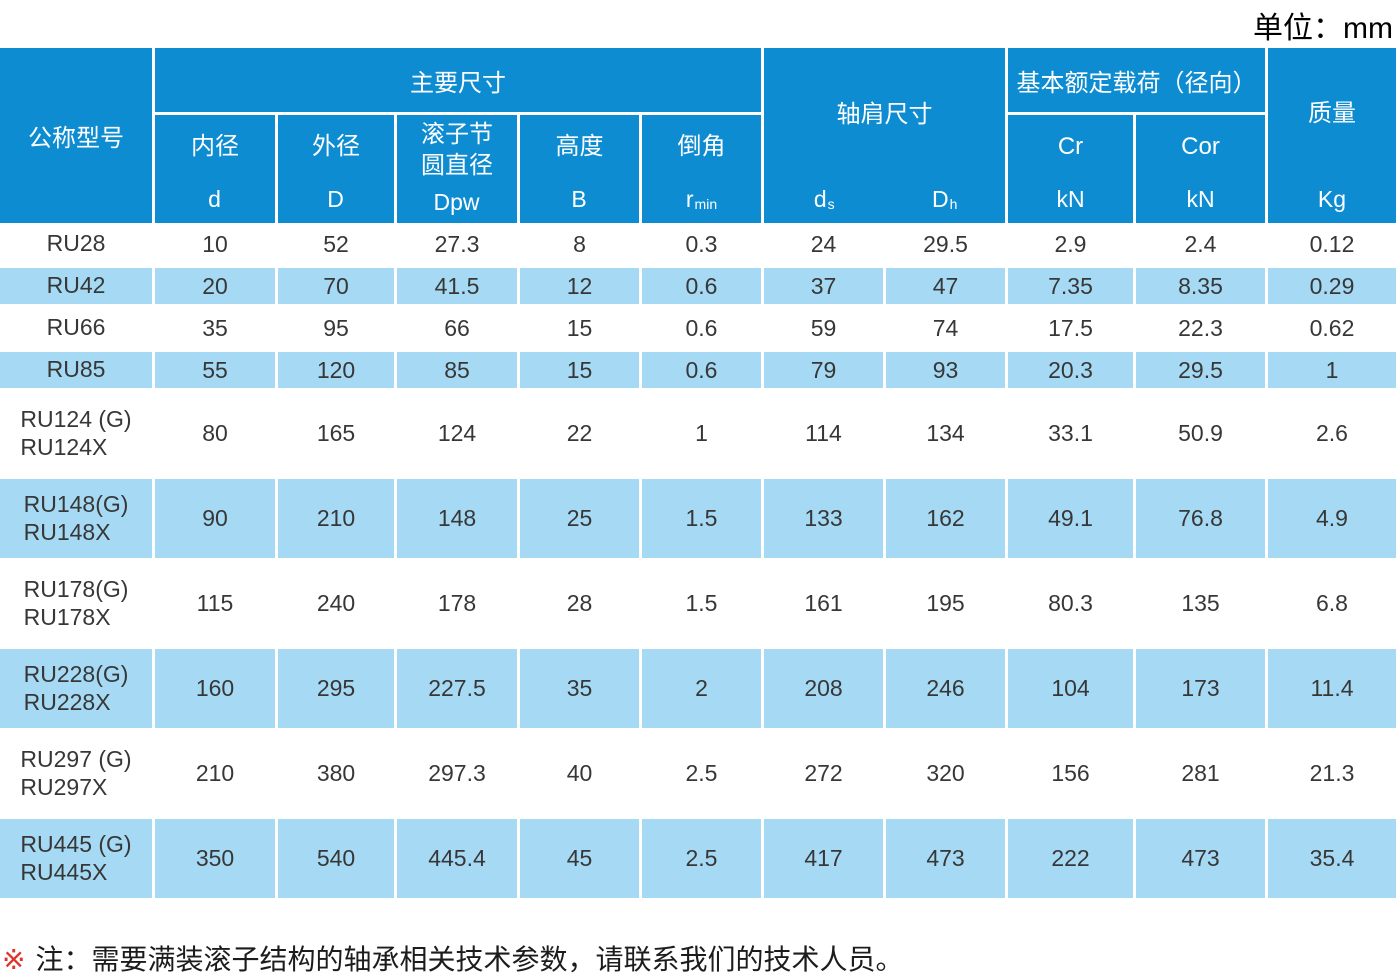 The image size is (1396, 979). What do you see at coordinates (579, 858) in the screenshot?
I see `value-cell: 45` at bounding box center [579, 858].